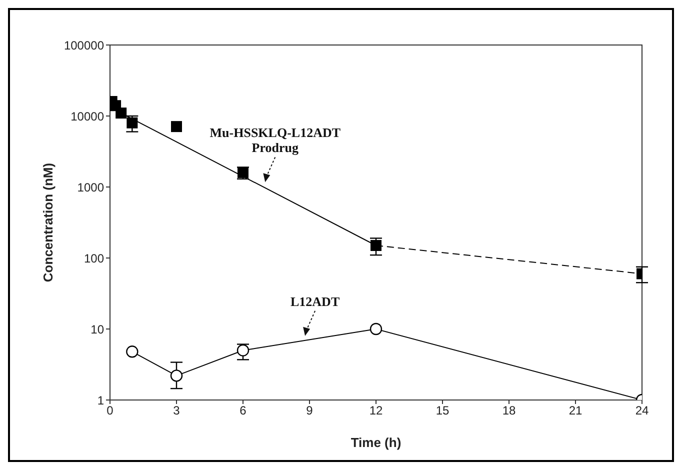 The image size is (682, 470). What do you see at coordinates (100, 400) in the screenshot?
I see `y-tick-label: 1` at bounding box center [100, 400].